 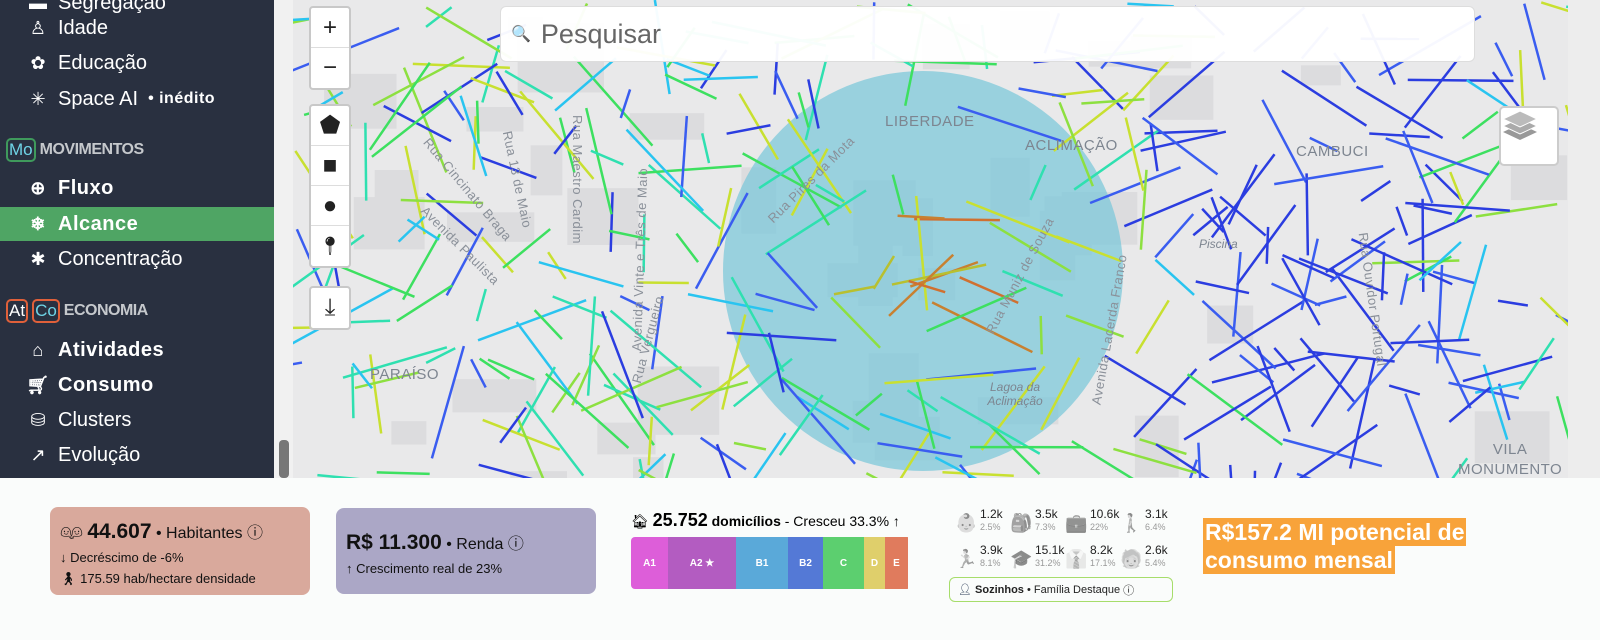 I want to click on zoom-out-button: −, so click(x=329, y=67).